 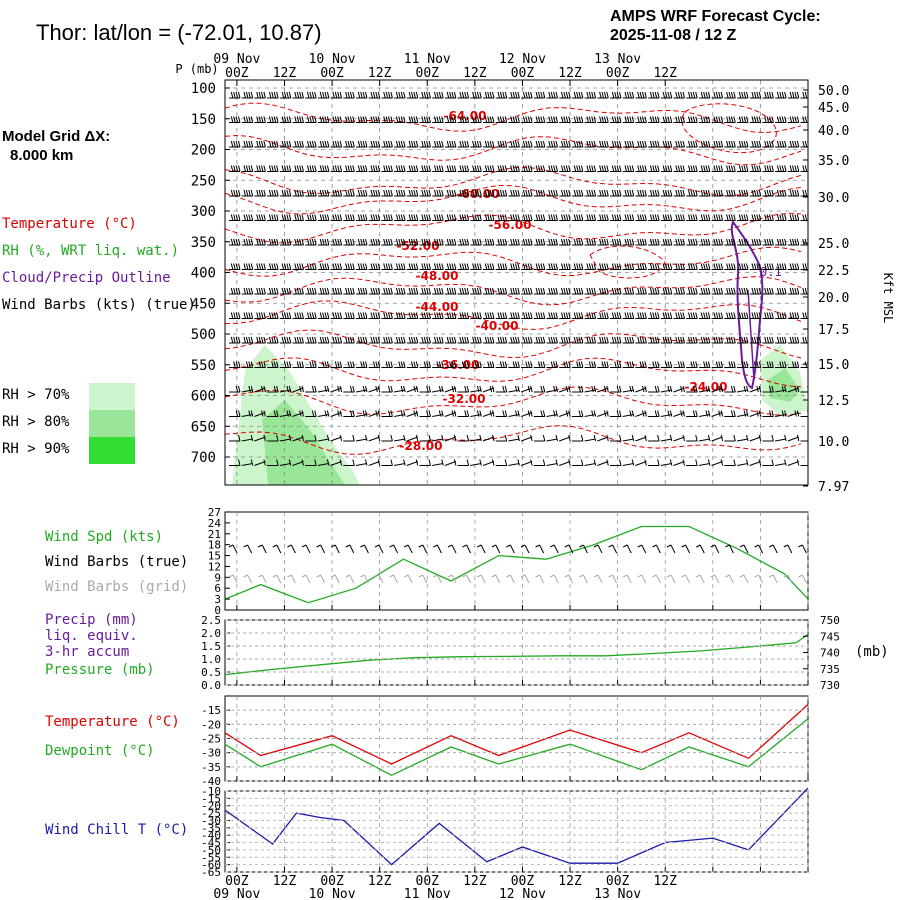 I want to click on top-day-label: 09 Nov, so click(x=236, y=59).